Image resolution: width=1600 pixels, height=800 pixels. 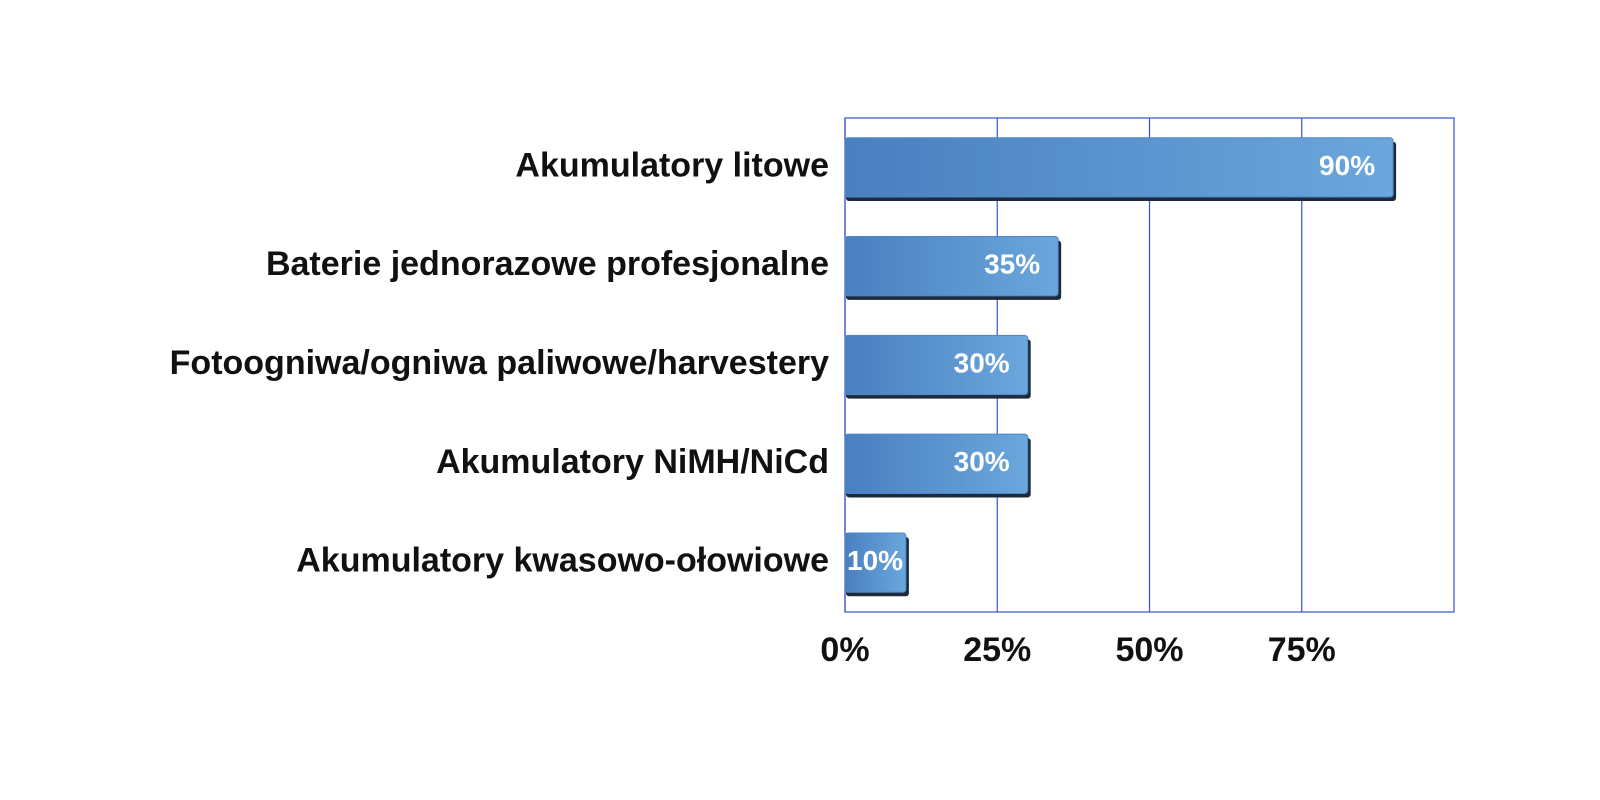 I want to click on value-label: 35%, so click(x=1012, y=264).